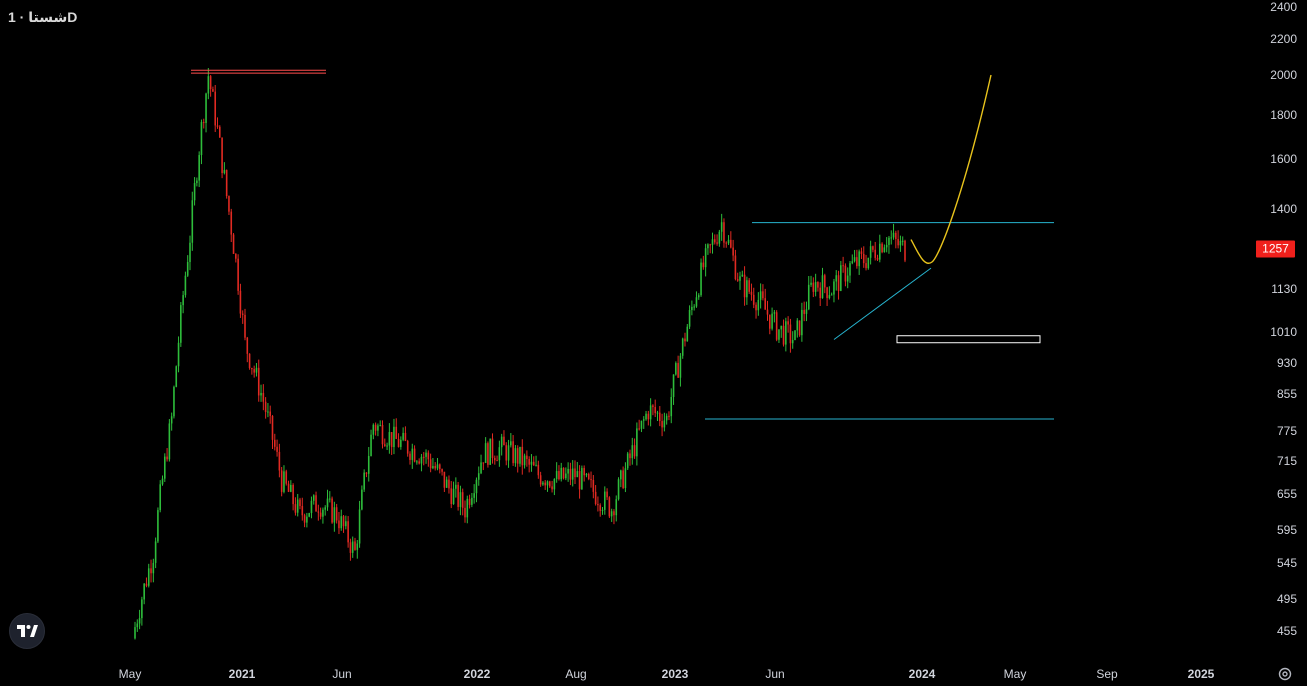 This screenshot has height=686, width=1307. I want to click on last-price-badge: 1257, so click(1275, 249).